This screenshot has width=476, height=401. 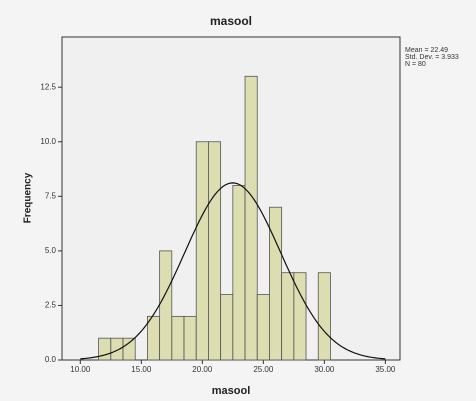 What do you see at coordinates (385, 369) in the screenshot?
I see `x-tick-label: 35.00` at bounding box center [385, 369].